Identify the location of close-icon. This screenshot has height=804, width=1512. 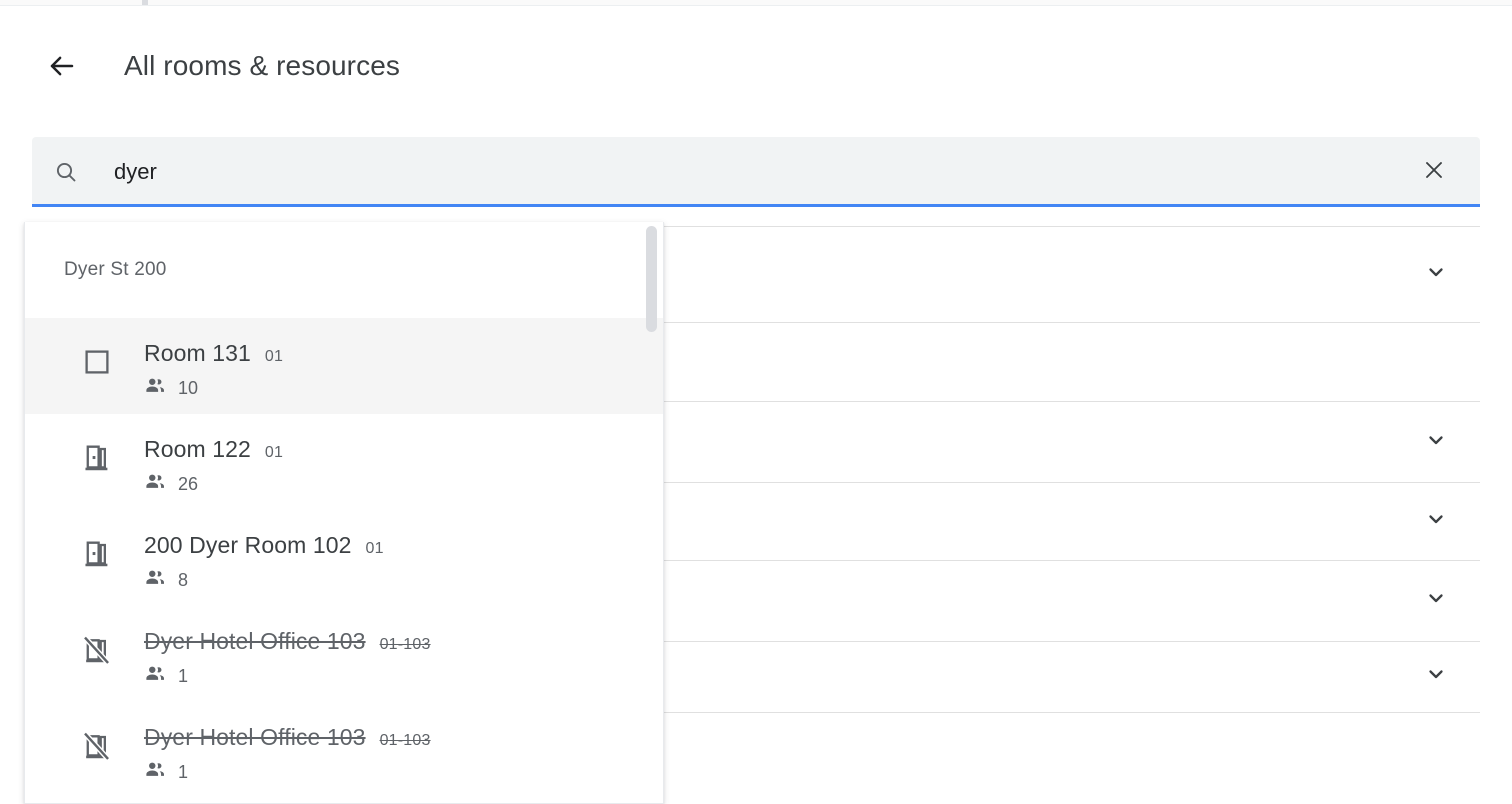
(1434, 172).